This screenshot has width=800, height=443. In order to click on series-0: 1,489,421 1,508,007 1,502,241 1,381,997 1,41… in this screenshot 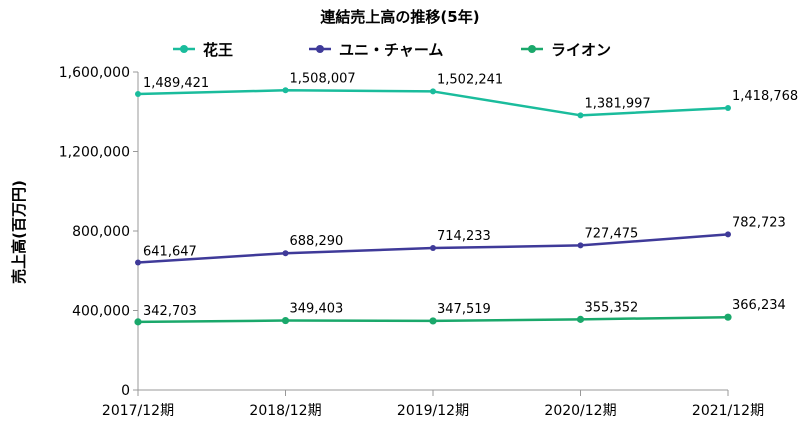, I will do `click(466, 95)`.